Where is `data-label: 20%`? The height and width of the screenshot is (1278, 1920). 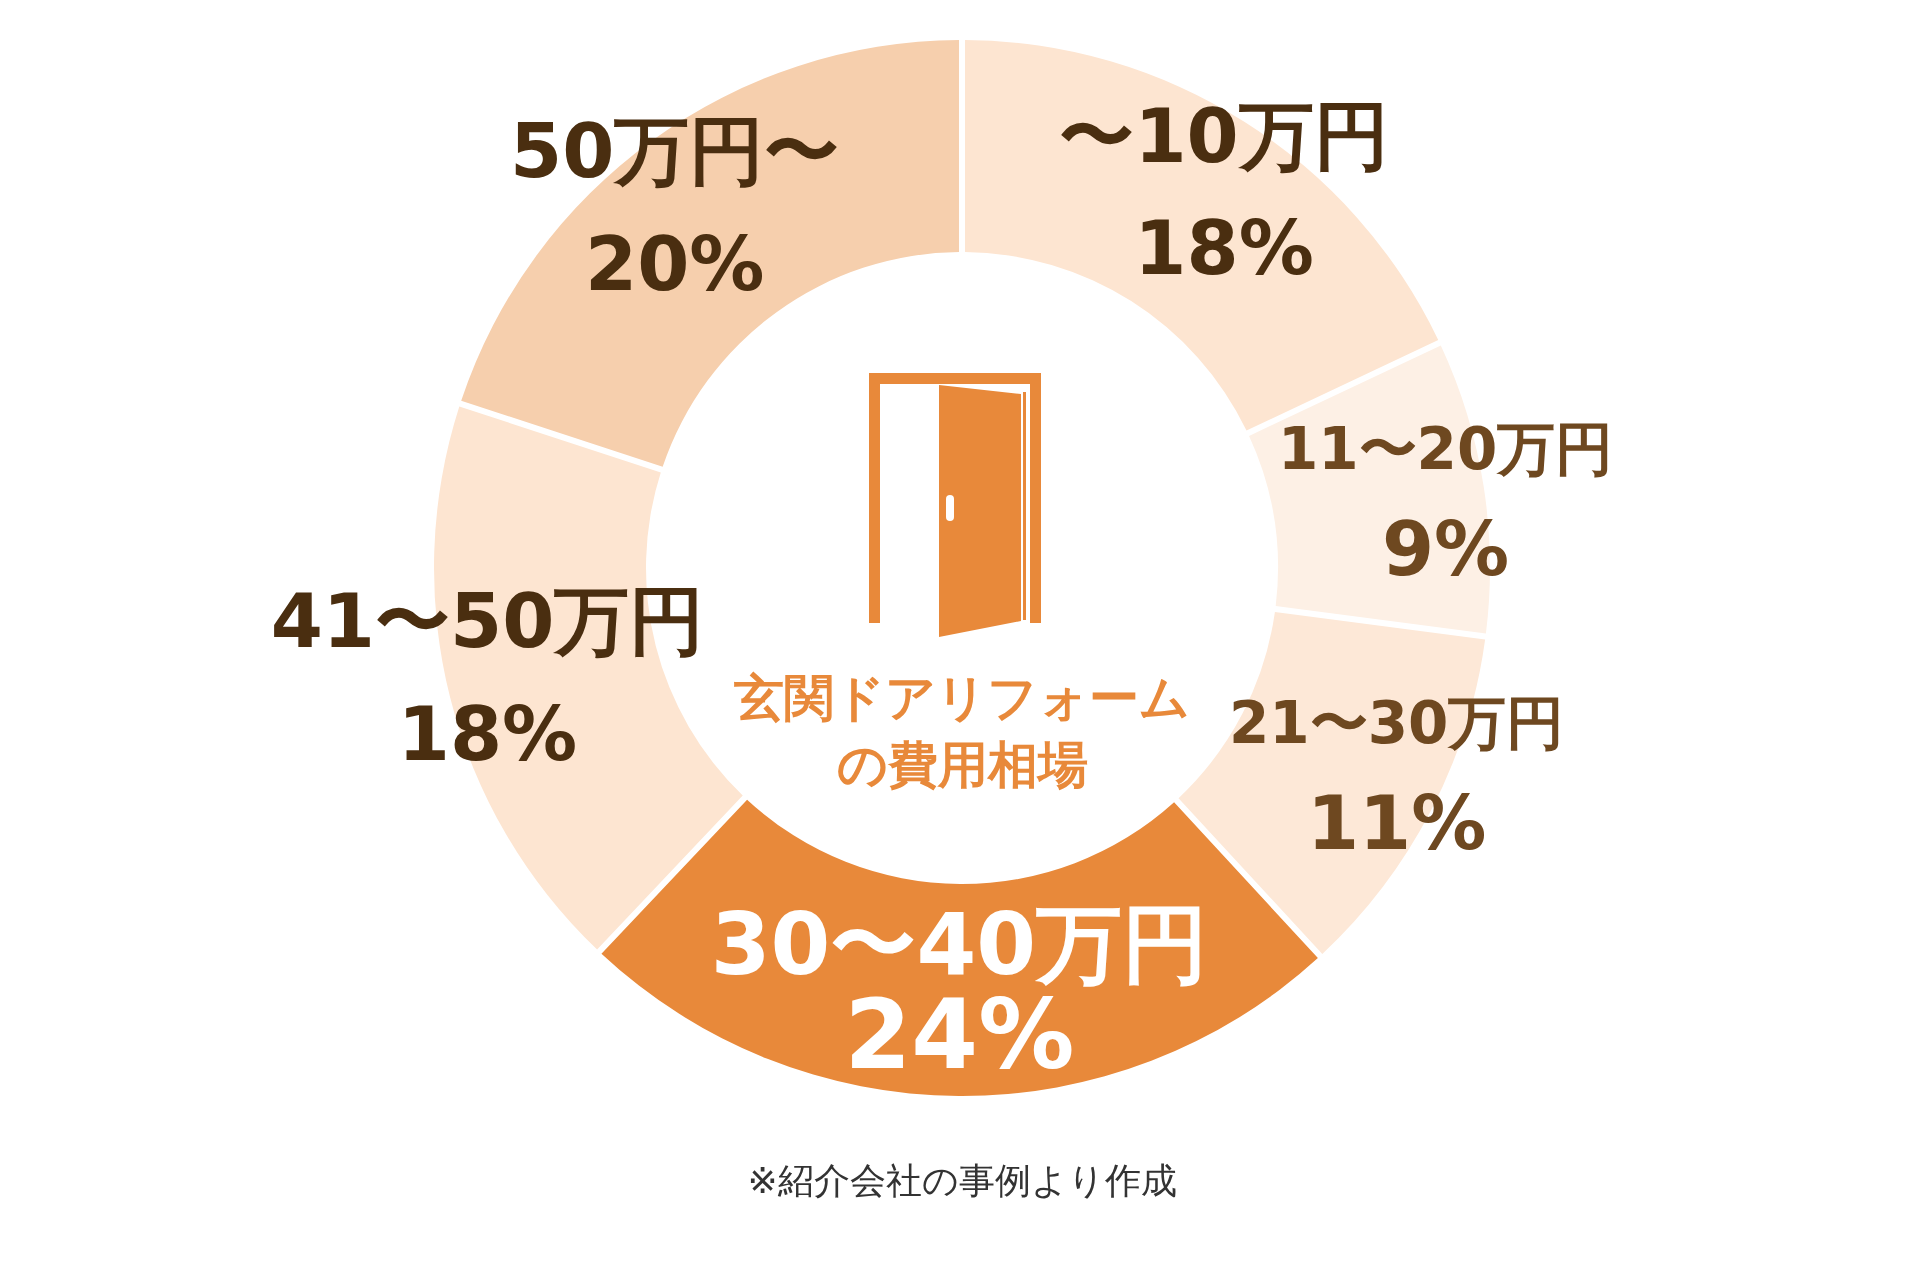 data-label: 20% is located at coordinates (674, 263).